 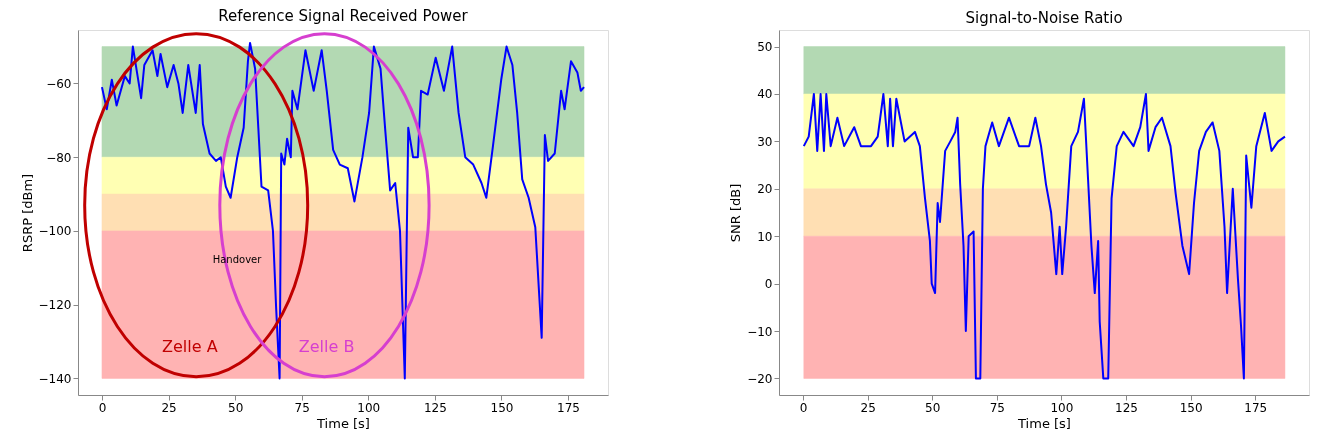 What do you see at coordinates (765, 47) in the screenshot?
I see `y-tick-label: 50` at bounding box center [765, 47].